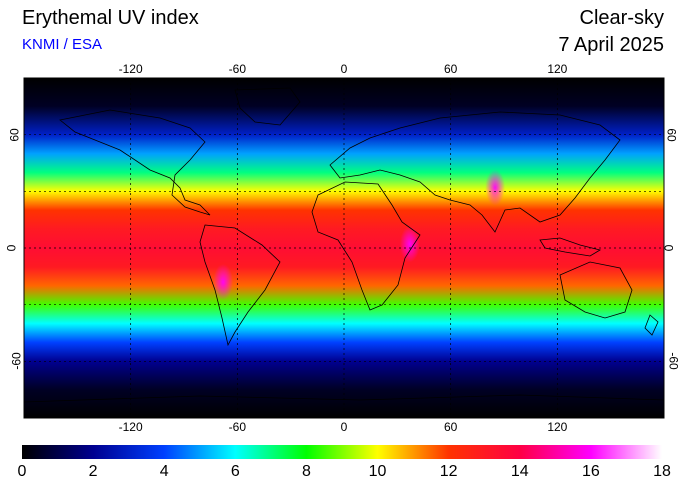  I want to click on colorbar, so click(342, 452).